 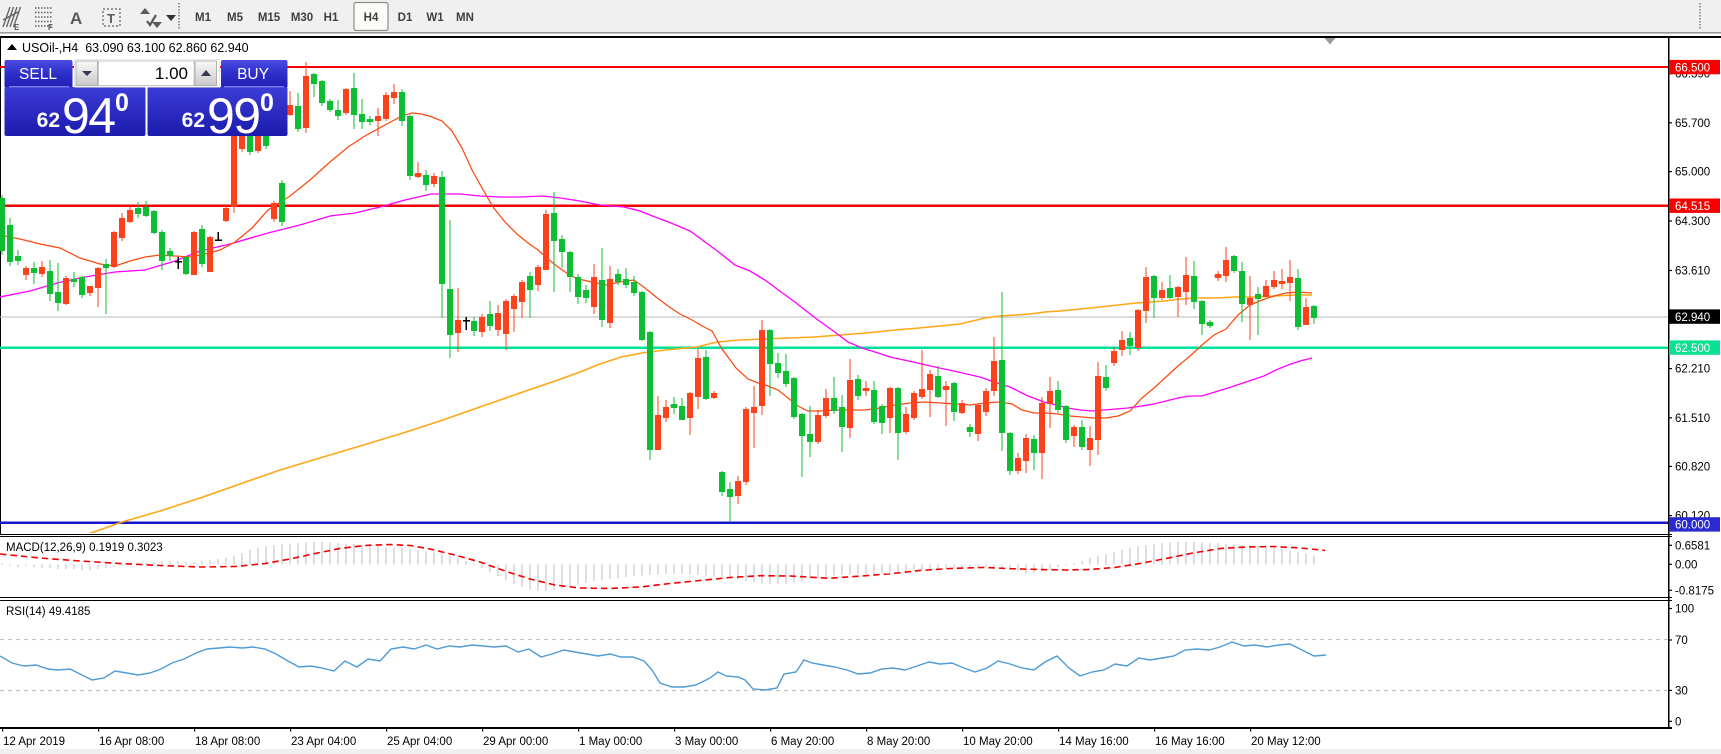 I want to click on svg-text: T, so click(x=111, y=18).